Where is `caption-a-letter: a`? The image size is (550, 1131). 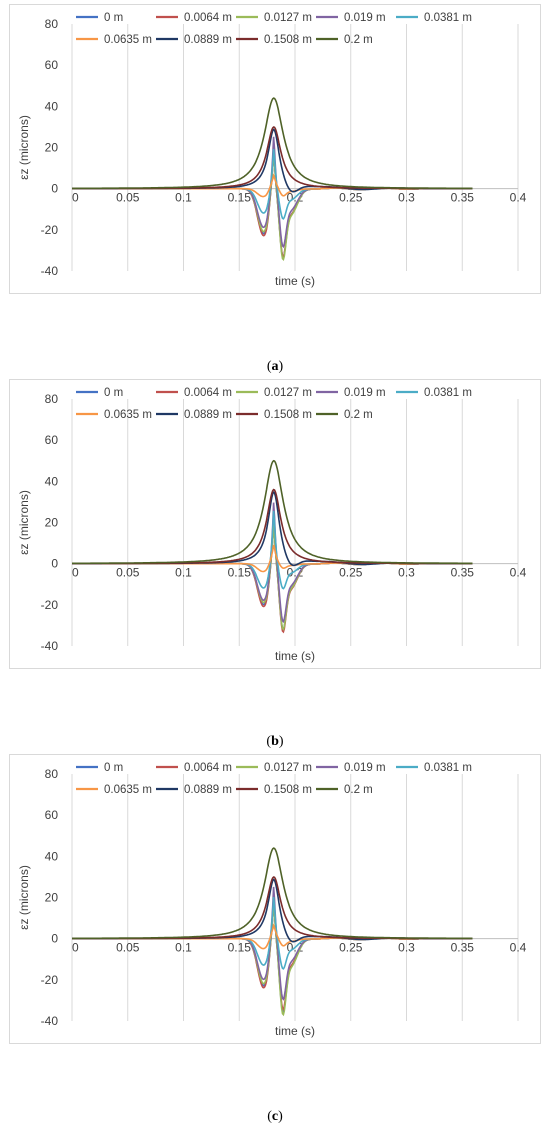
caption-a-letter: a is located at coordinates (275, 366).